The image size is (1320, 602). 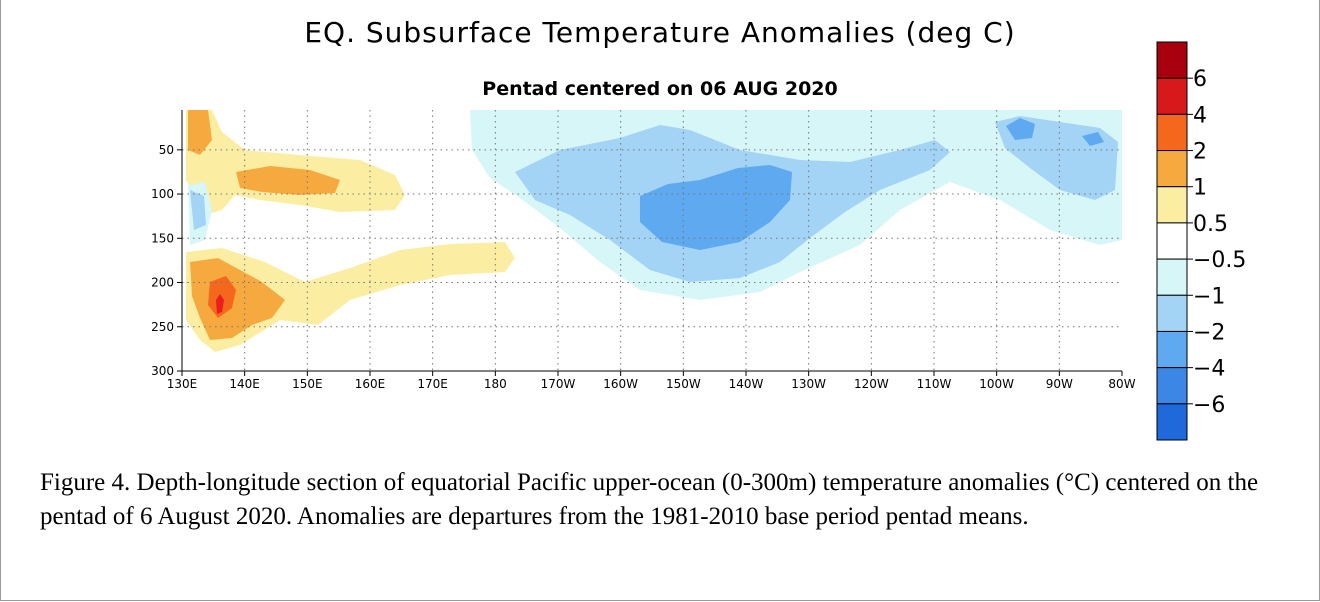 I want to click on cool-anomaly-2-east-small, so click(x=1093, y=139).